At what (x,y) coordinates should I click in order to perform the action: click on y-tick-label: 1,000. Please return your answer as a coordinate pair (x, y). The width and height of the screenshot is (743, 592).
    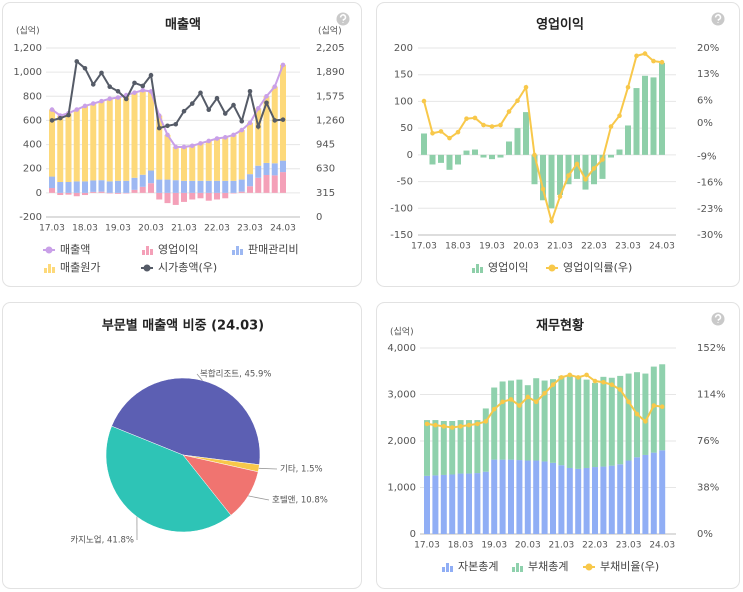
    Looking at the image, I should click on (401, 488).